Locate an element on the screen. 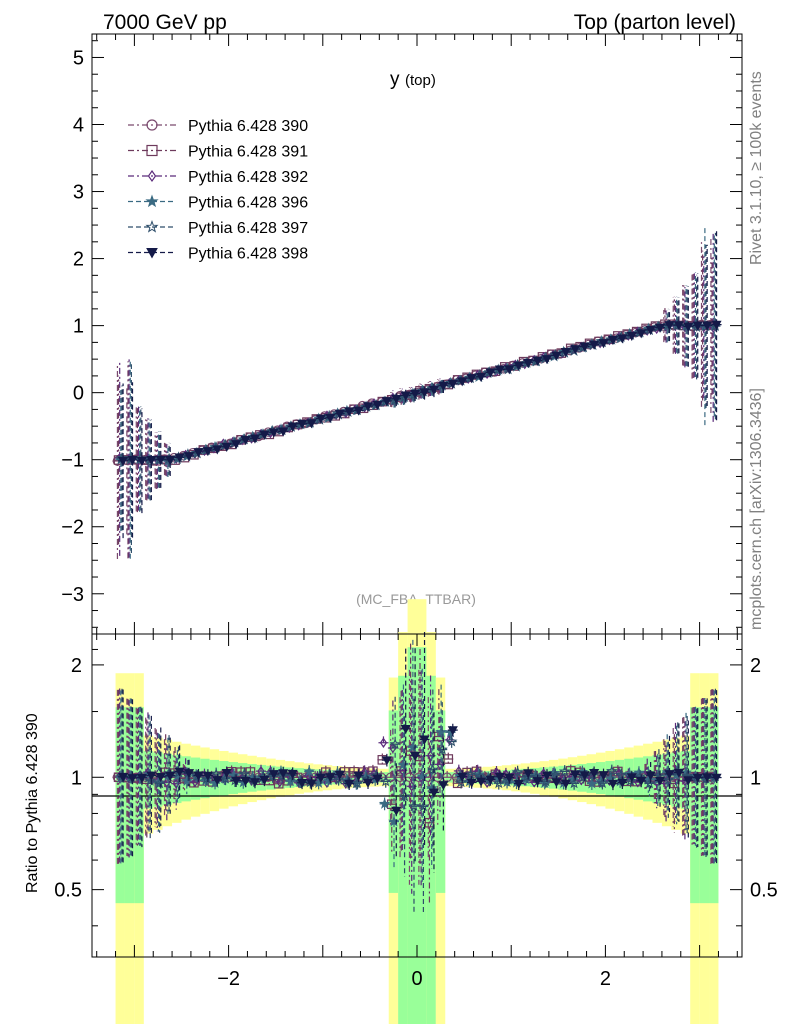 This screenshot has height=1024, width=786. plot-title-sub: (top) is located at coordinates (420, 80).